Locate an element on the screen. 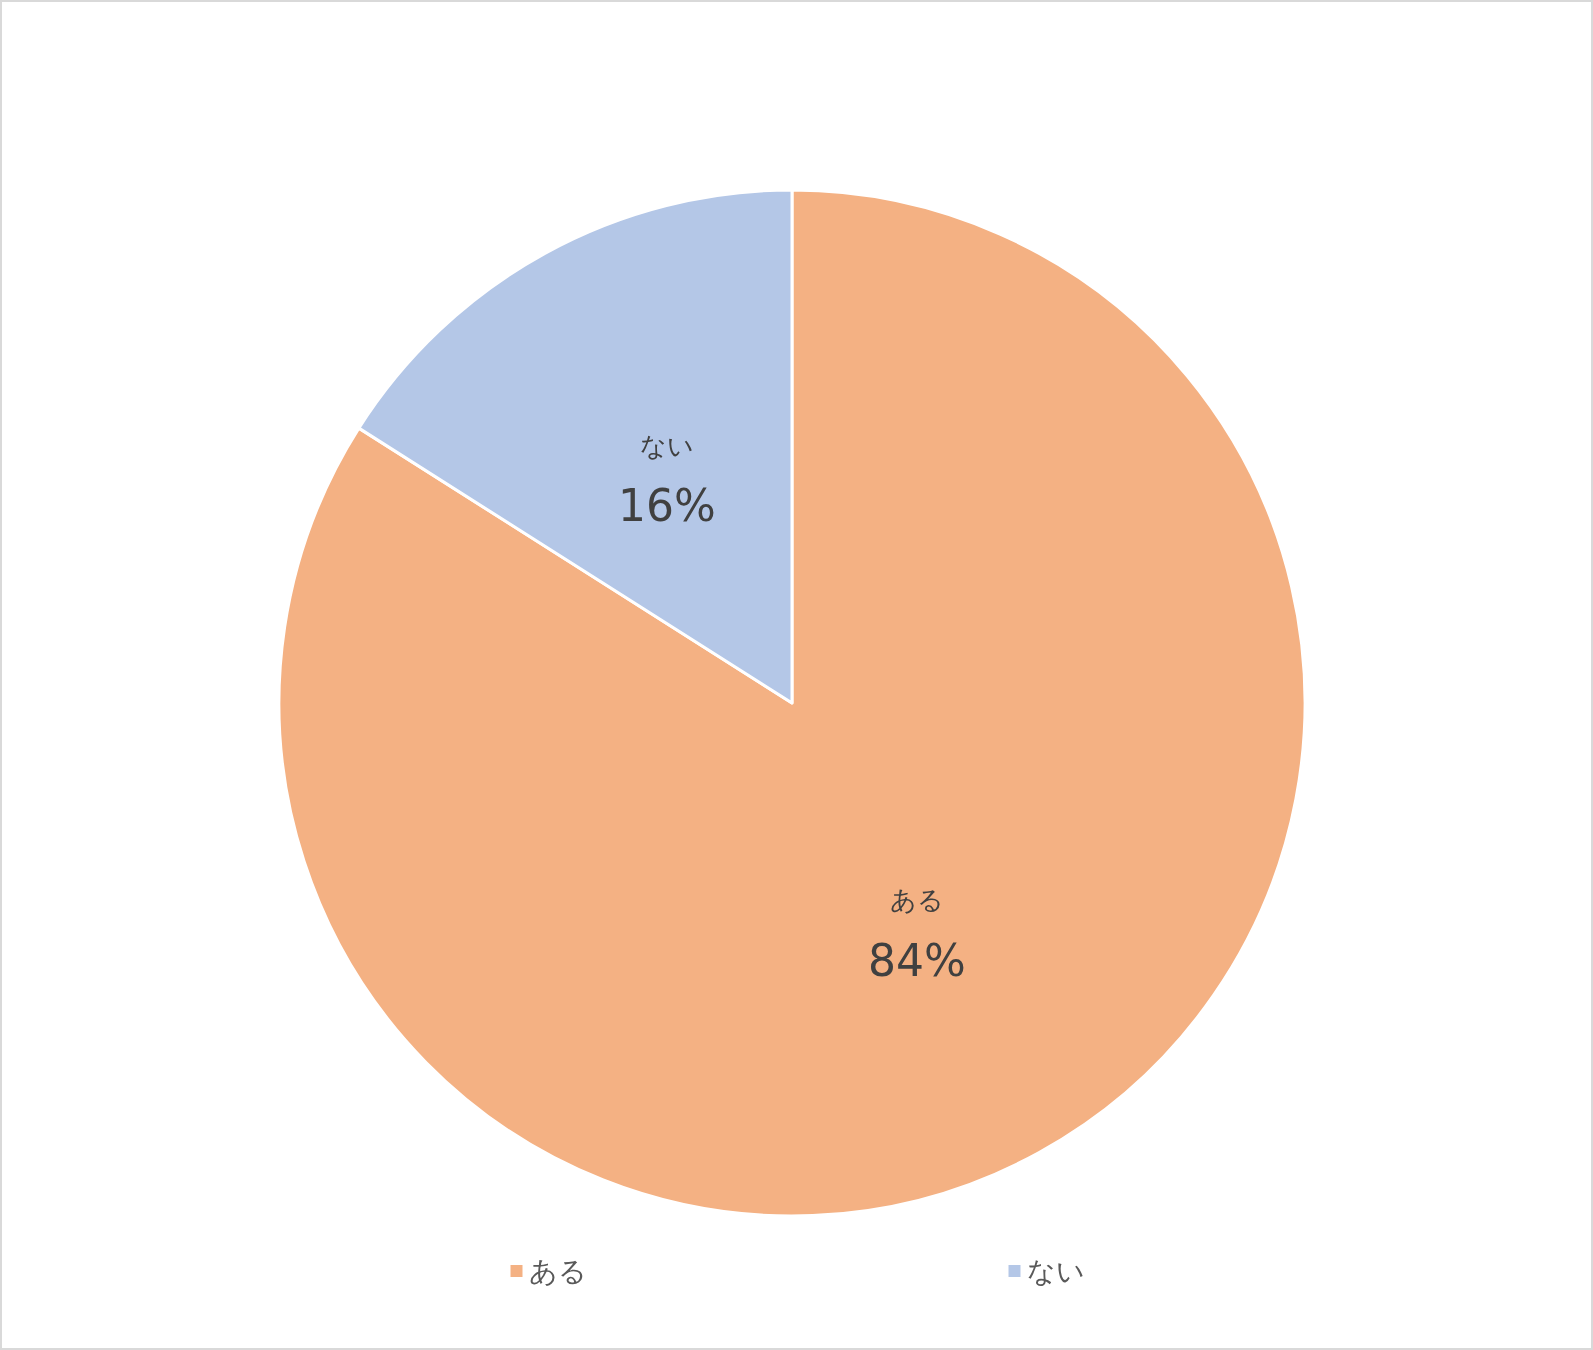 The width and height of the screenshot is (1593, 1350). data-label: 84% is located at coordinates (917, 960).